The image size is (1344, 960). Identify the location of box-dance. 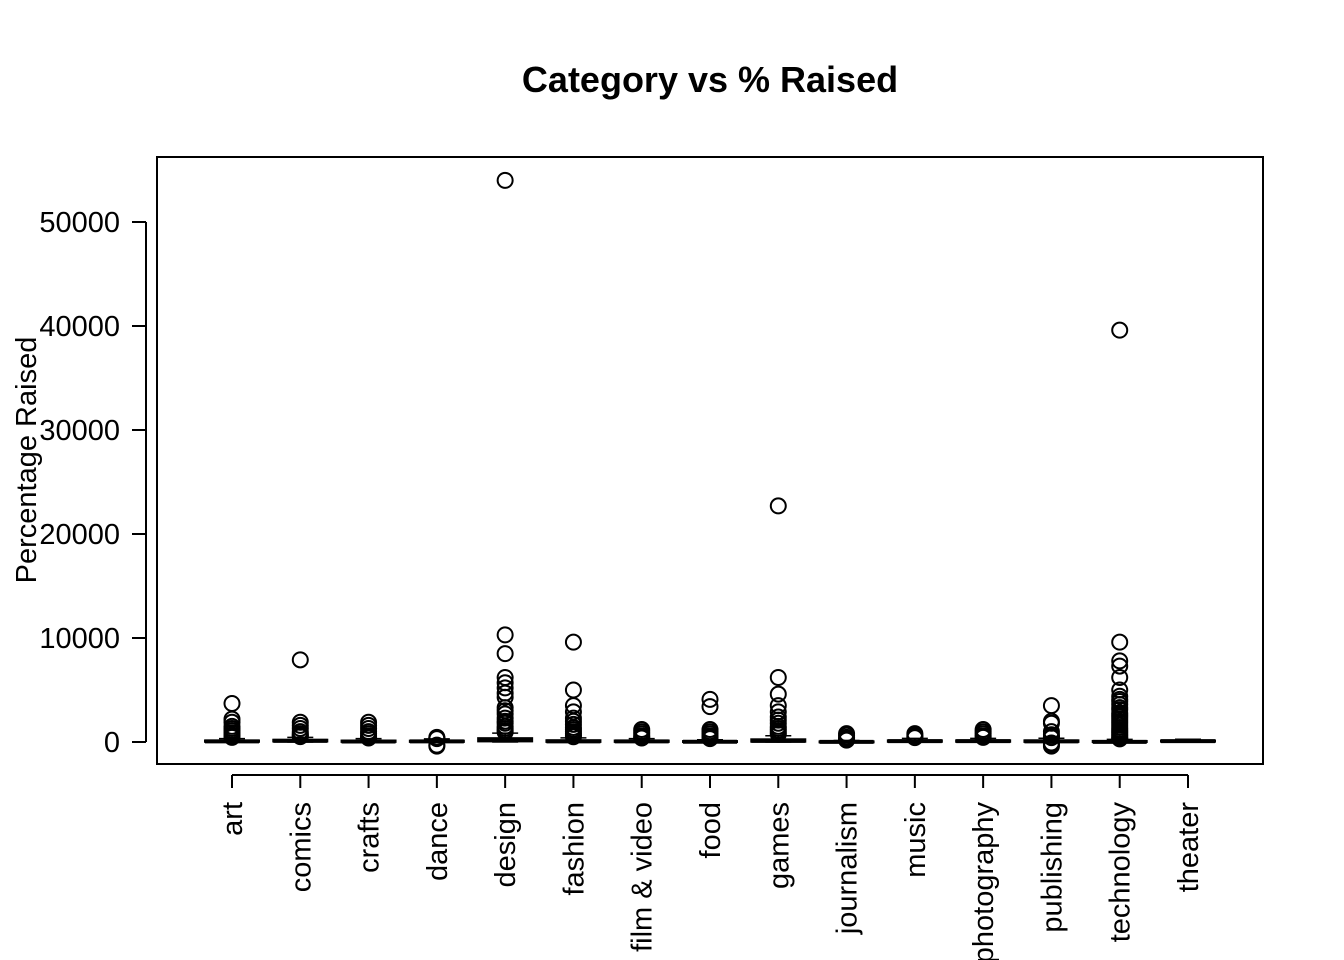
(436, 741).